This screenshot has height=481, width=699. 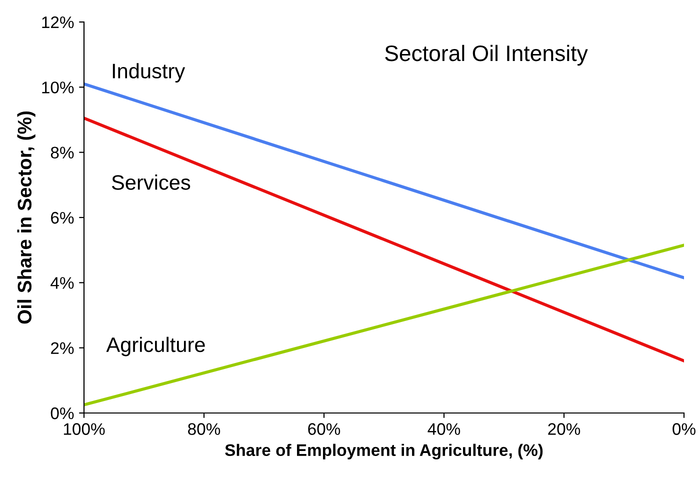 I want to click on y-tick-label: 4%, so click(x=62, y=283).